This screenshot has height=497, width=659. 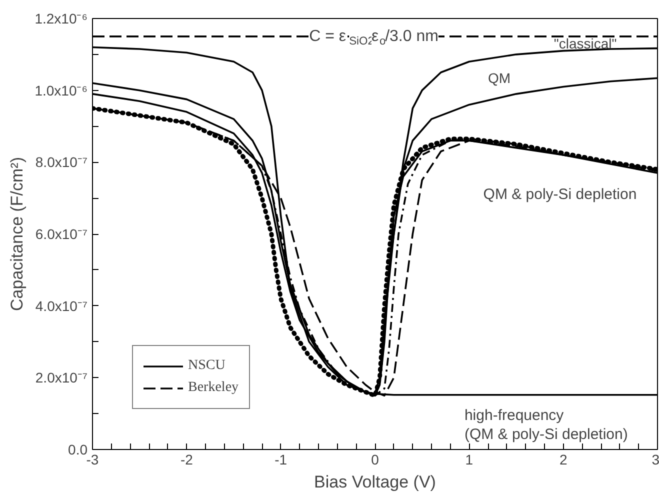 I want to click on annotation: QM & poly-Si depletion, so click(x=560, y=194).